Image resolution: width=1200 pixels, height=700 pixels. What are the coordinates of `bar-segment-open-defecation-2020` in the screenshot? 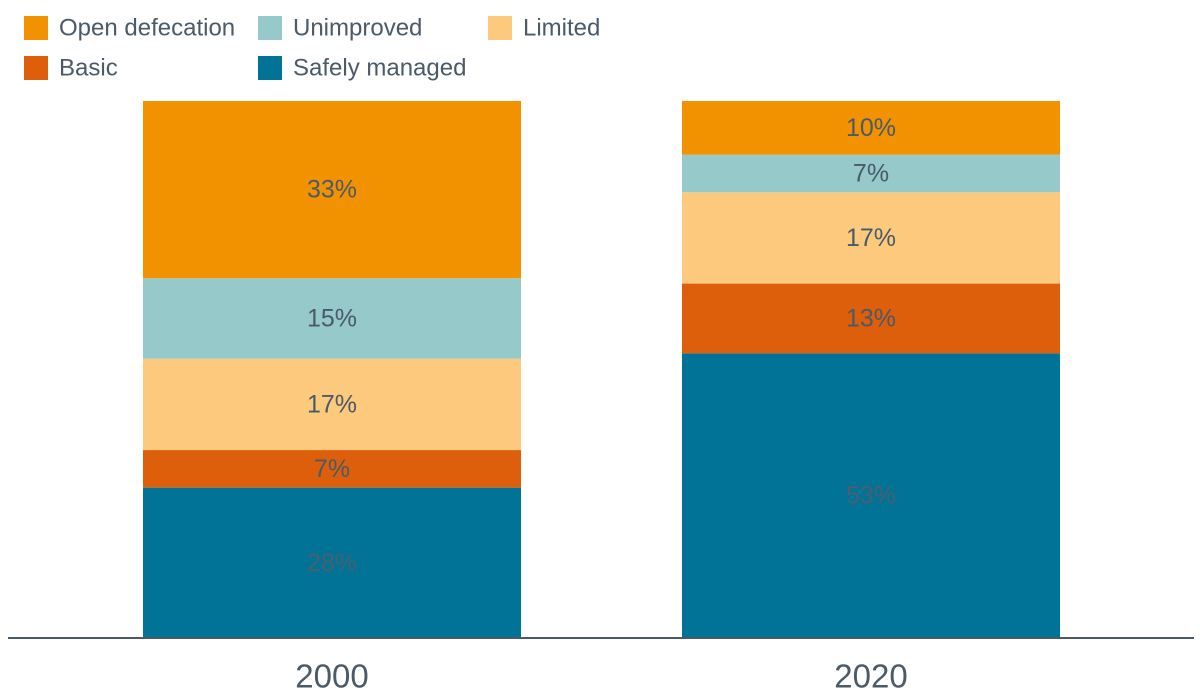 It's located at (871, 128).